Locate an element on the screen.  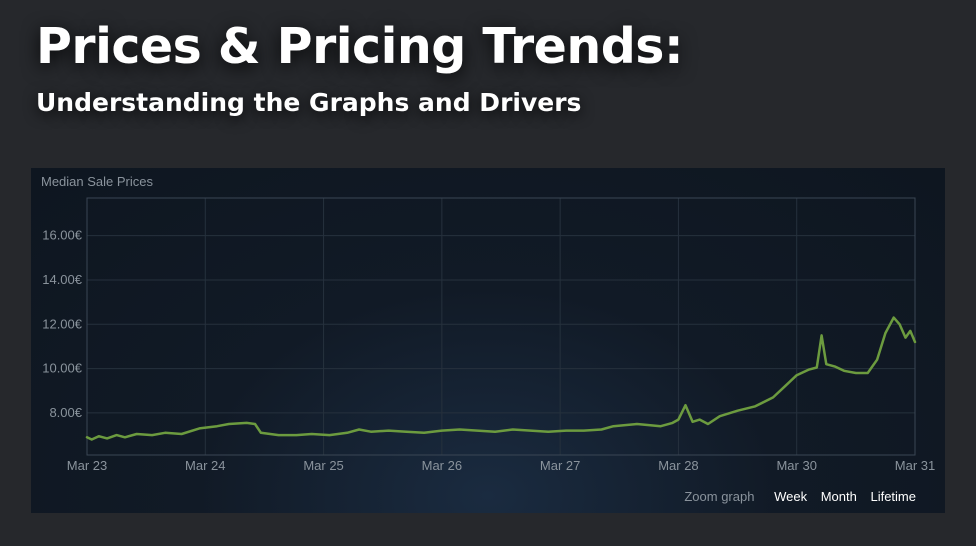
x-tick-label: Mar 23 is located at coordinates (87, 465).